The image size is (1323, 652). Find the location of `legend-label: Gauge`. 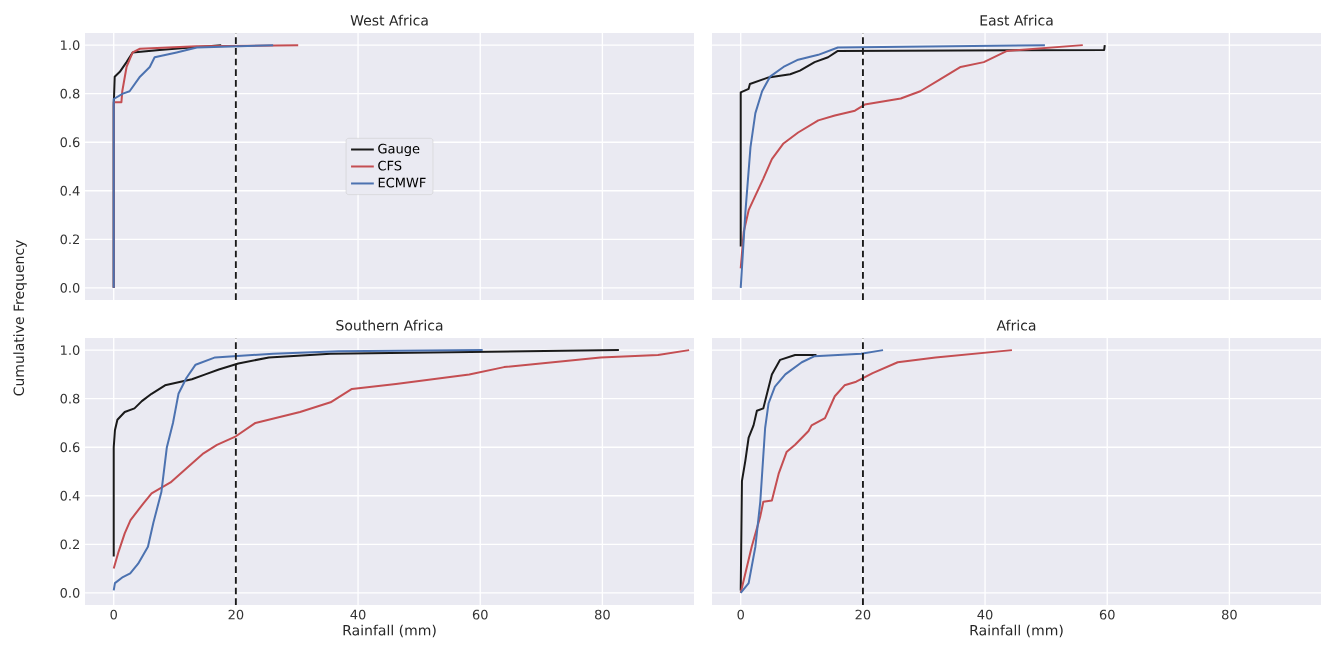

legend-label: Gauge is located at coordinates (399, 150).